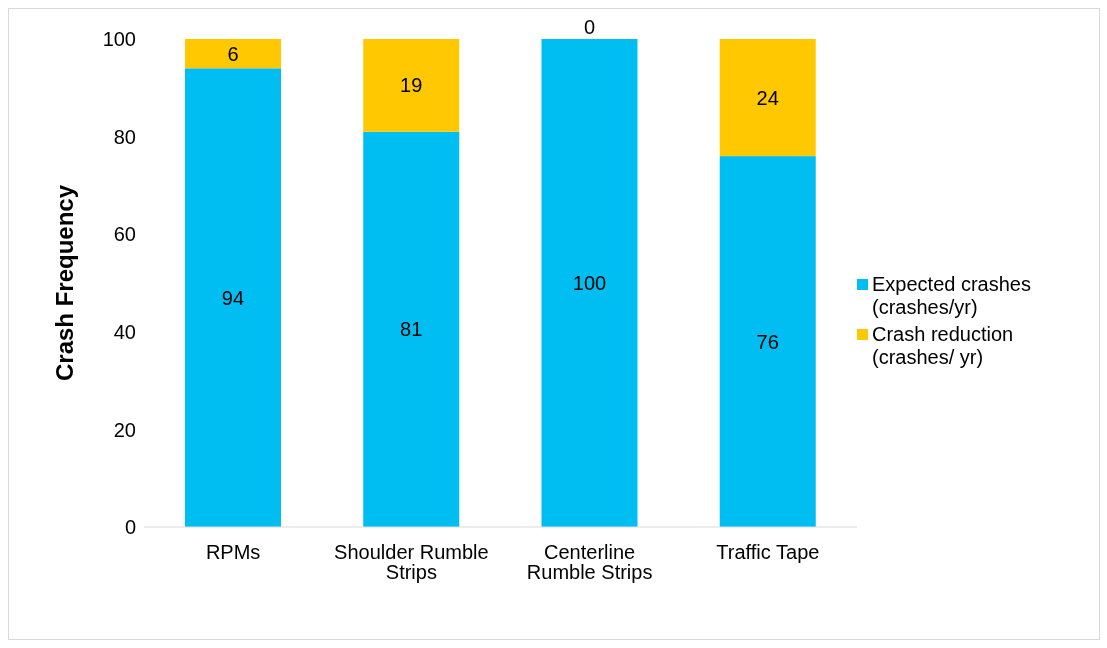 Image resolution: width=1107 pixels, height=648 pixels. I want to click on y-tick-label: 80, so click(124, 136).